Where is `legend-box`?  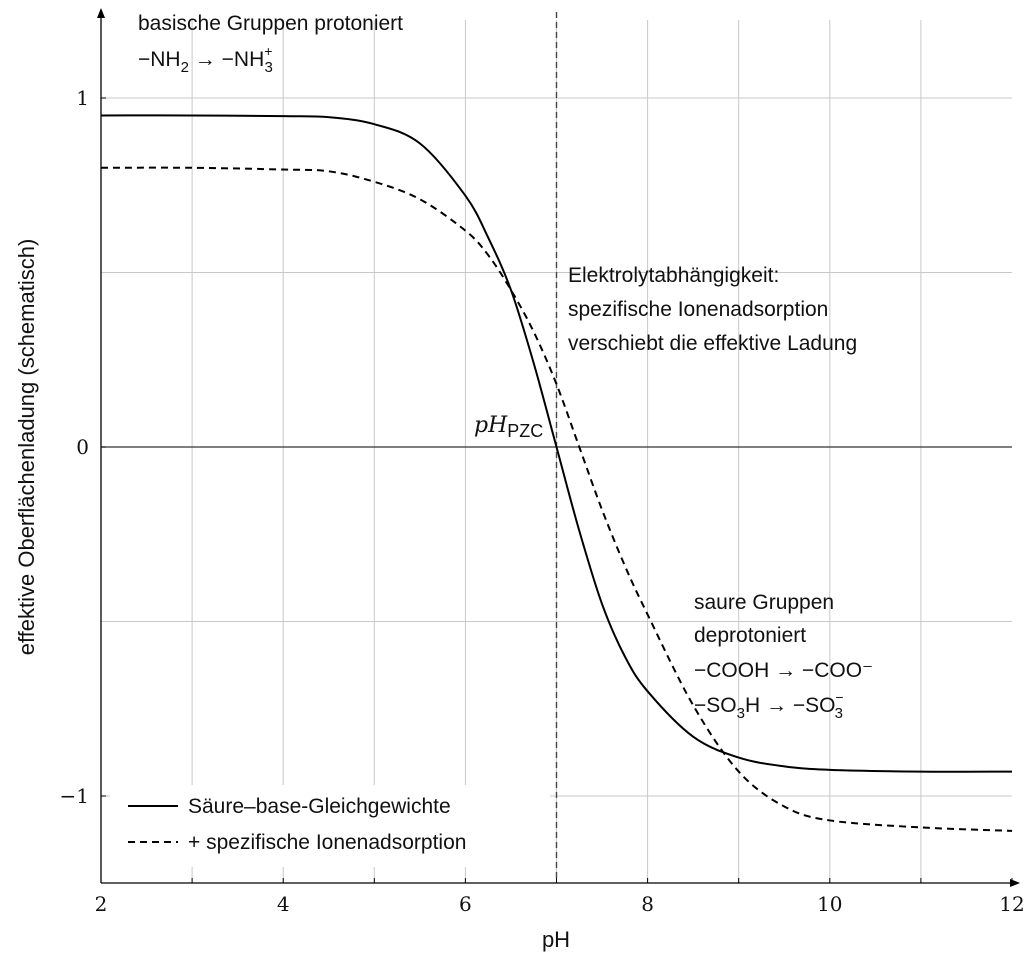
legend-box is located at coordinates (330, 826).